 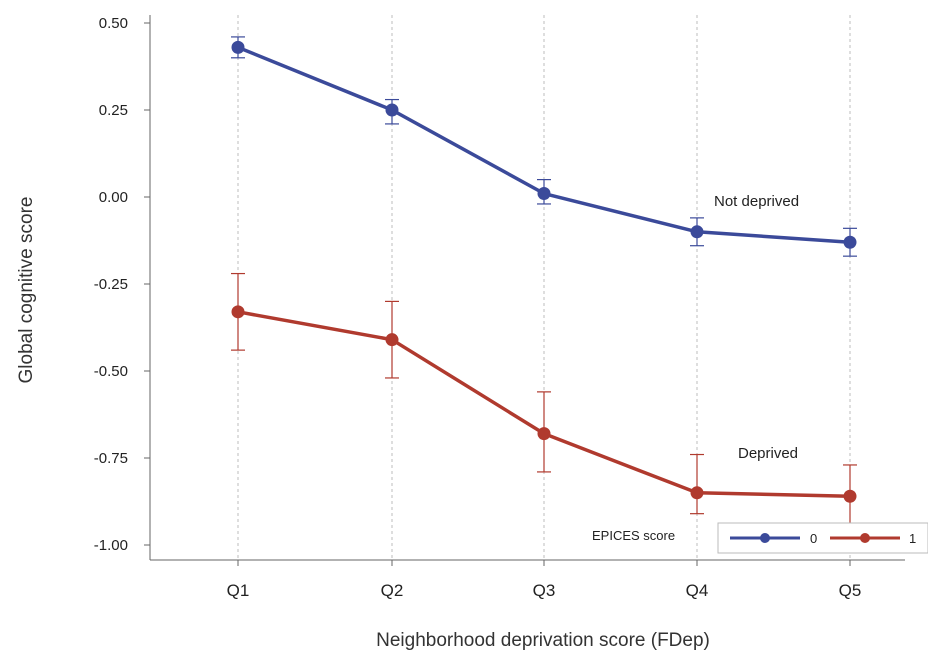 I want to click on x-tick-label-q1: Q1, so click(x=238, y=590).